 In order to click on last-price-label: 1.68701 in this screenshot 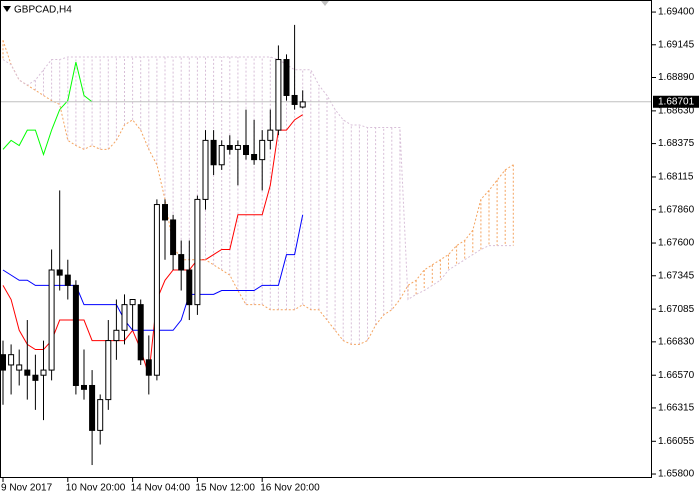, I will do `click(676, 101)`.